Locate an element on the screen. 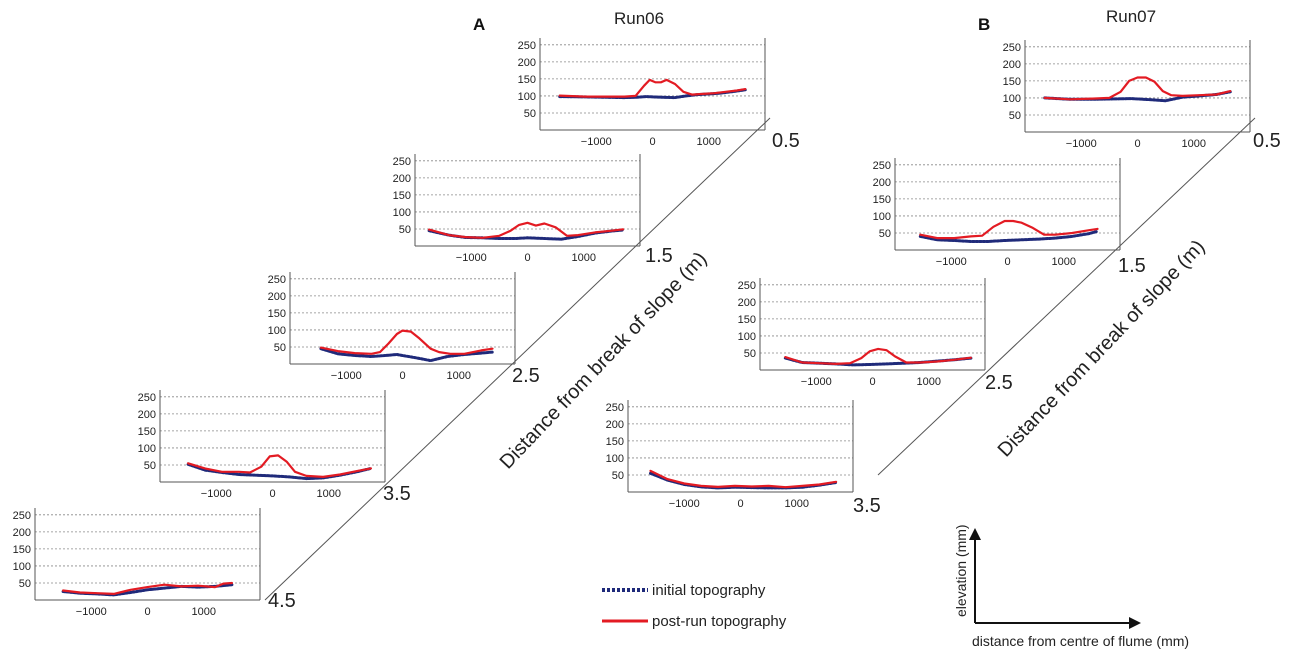  panel-b-title: Run07 is located at coordinates (1131, 16).